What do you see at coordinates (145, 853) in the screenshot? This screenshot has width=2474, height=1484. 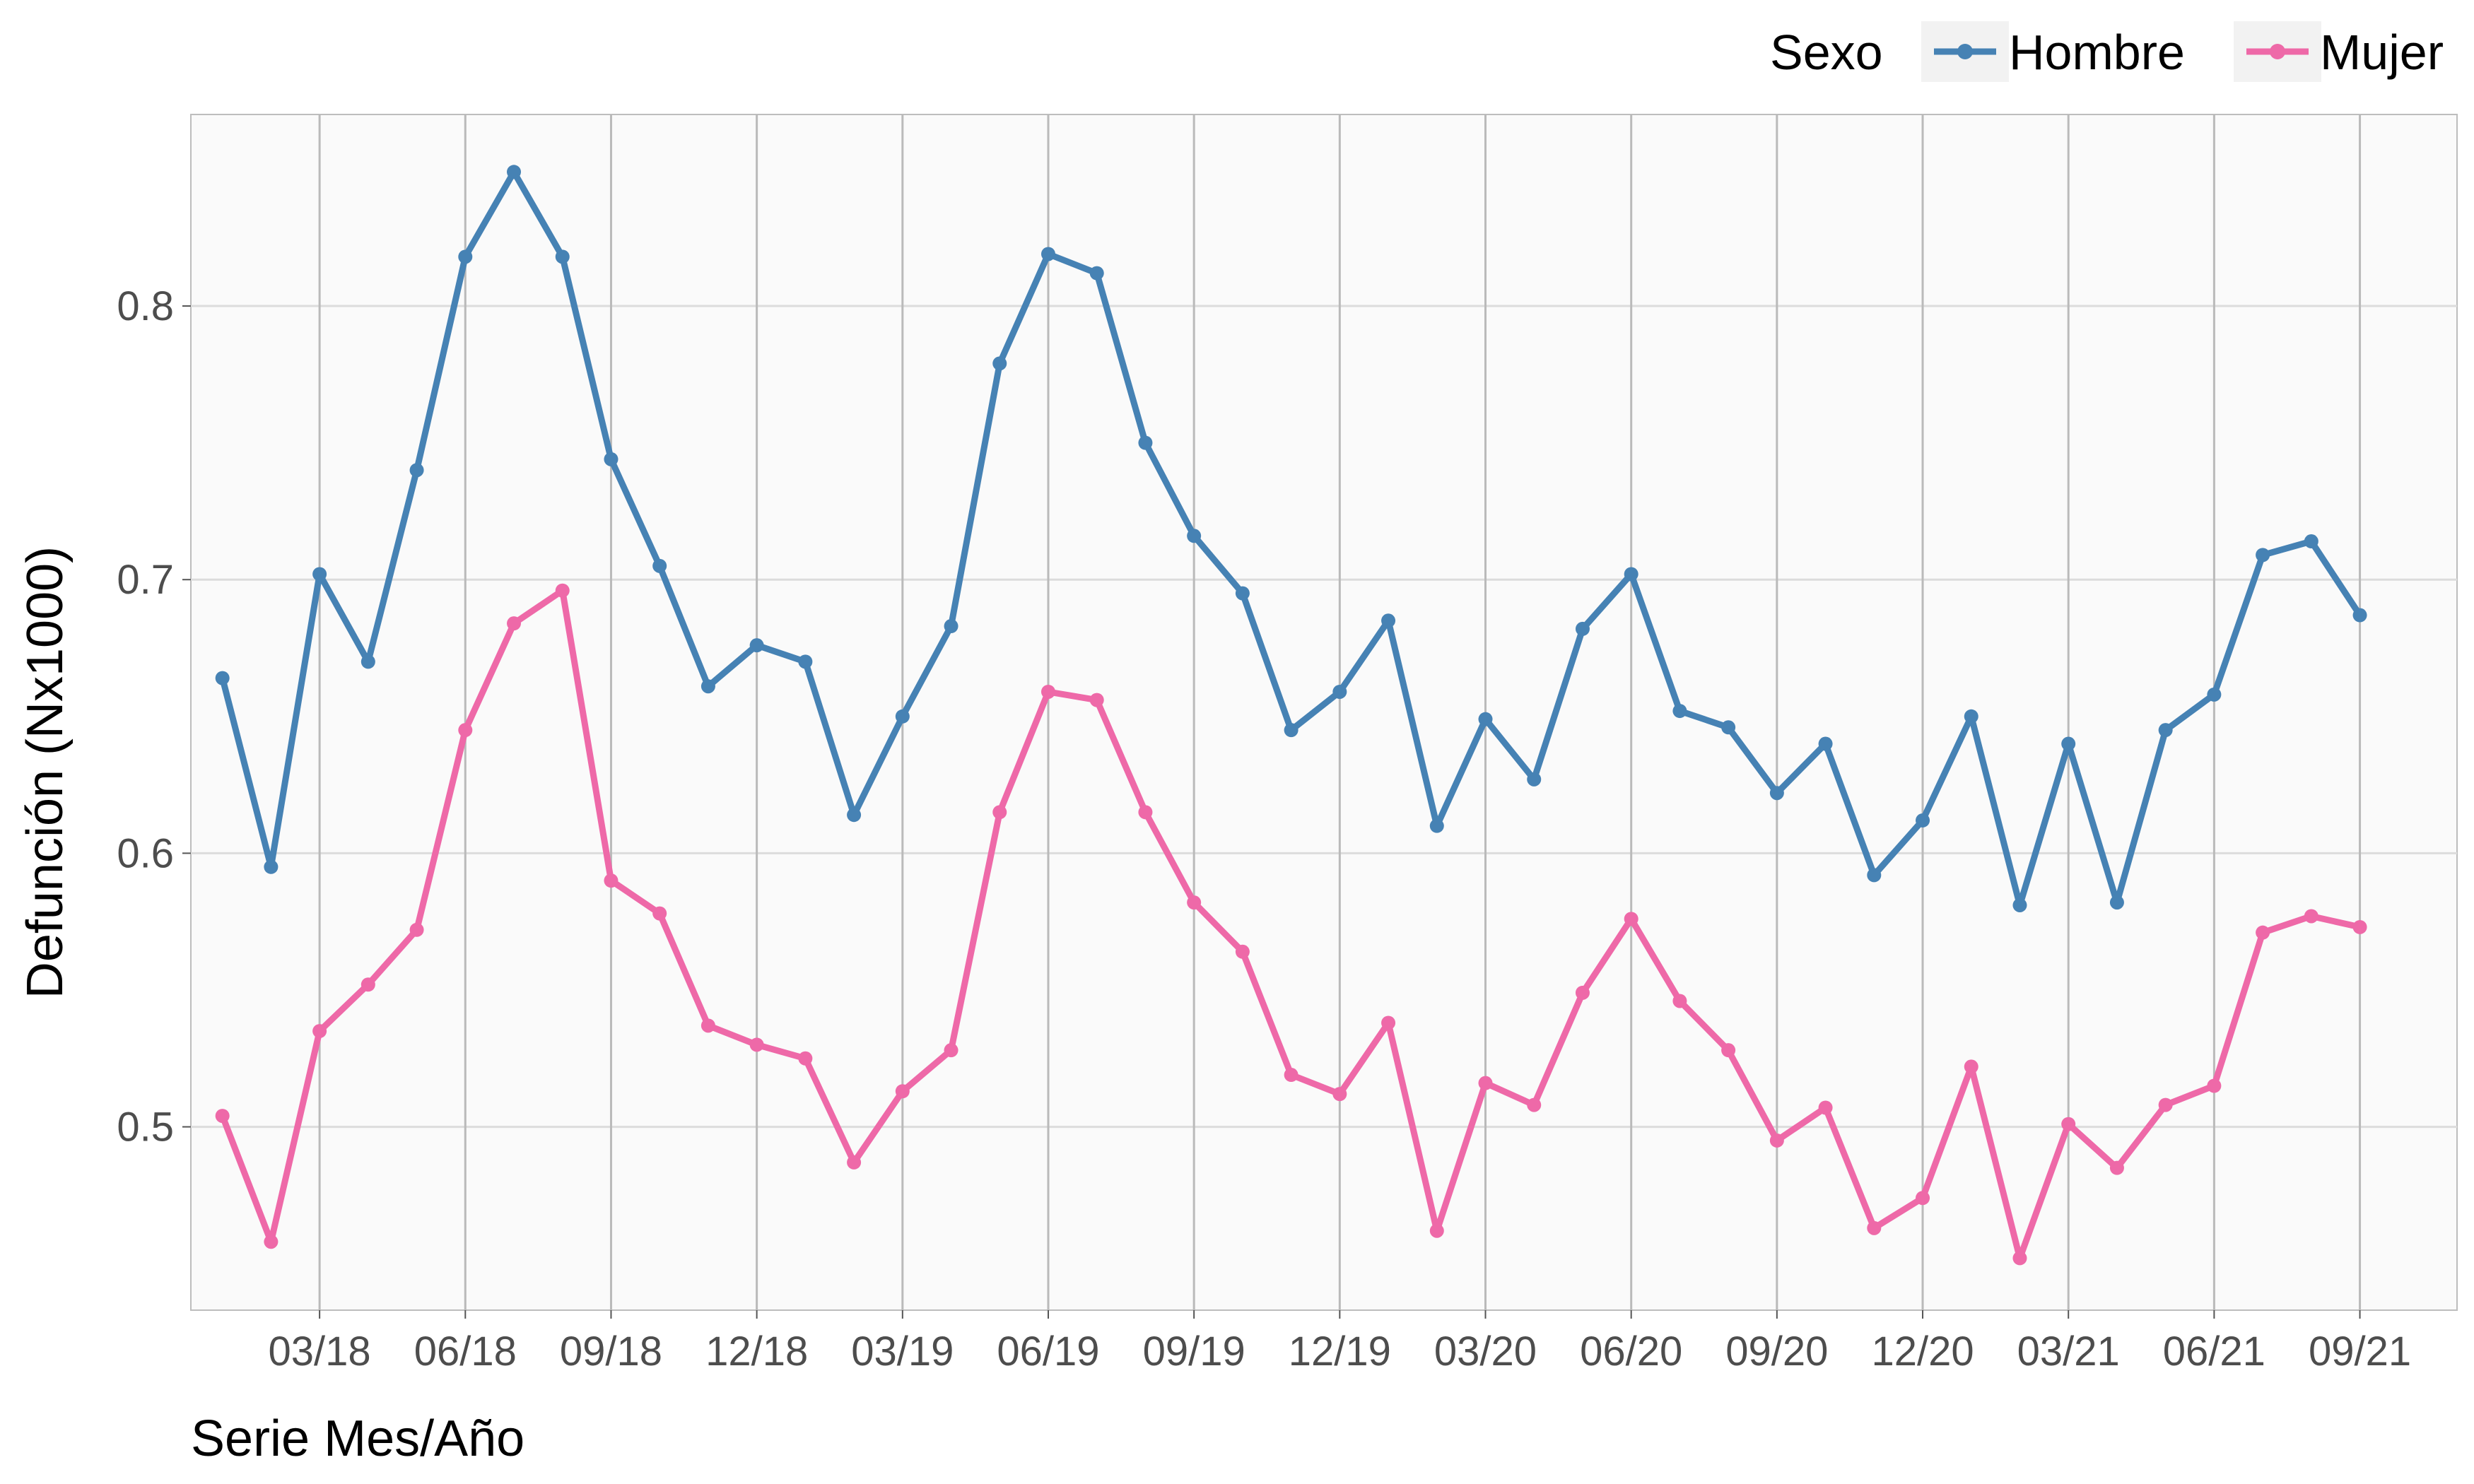 I see `y-tick-label: 0.6` at bounding box center [145, 853].